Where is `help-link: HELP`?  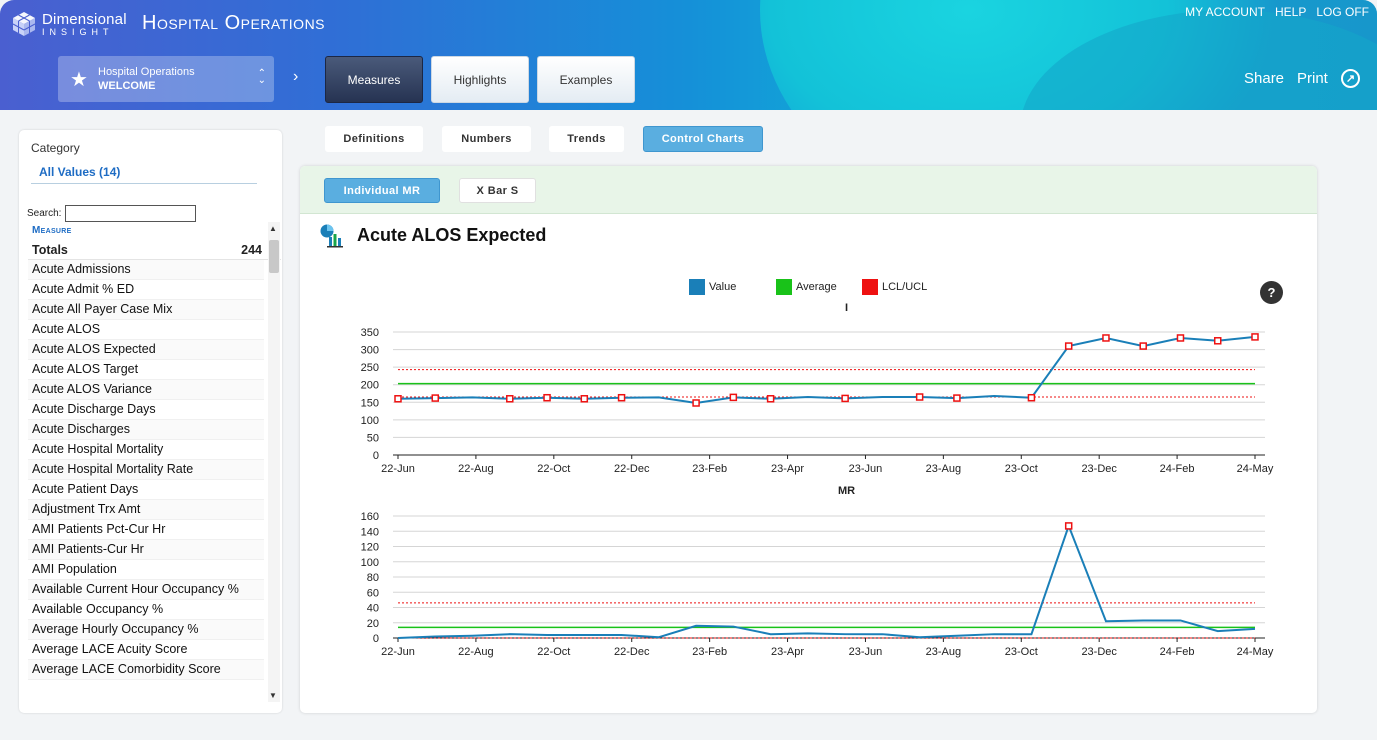 help-link: HELP is located at coordinates (1290, 12).